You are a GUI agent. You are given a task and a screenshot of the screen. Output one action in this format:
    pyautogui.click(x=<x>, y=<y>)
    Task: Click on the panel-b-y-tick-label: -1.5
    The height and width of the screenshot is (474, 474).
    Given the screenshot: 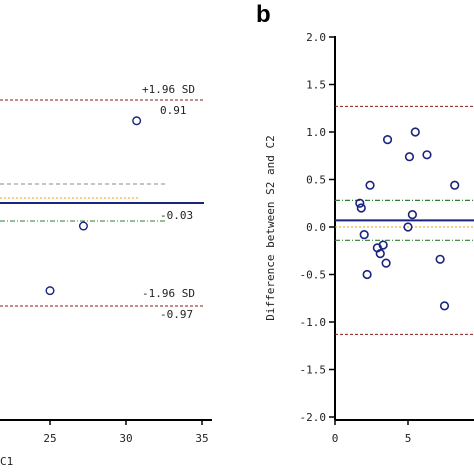 What is the action you would take?
    pyautogui.click(x=313, y=370)
    